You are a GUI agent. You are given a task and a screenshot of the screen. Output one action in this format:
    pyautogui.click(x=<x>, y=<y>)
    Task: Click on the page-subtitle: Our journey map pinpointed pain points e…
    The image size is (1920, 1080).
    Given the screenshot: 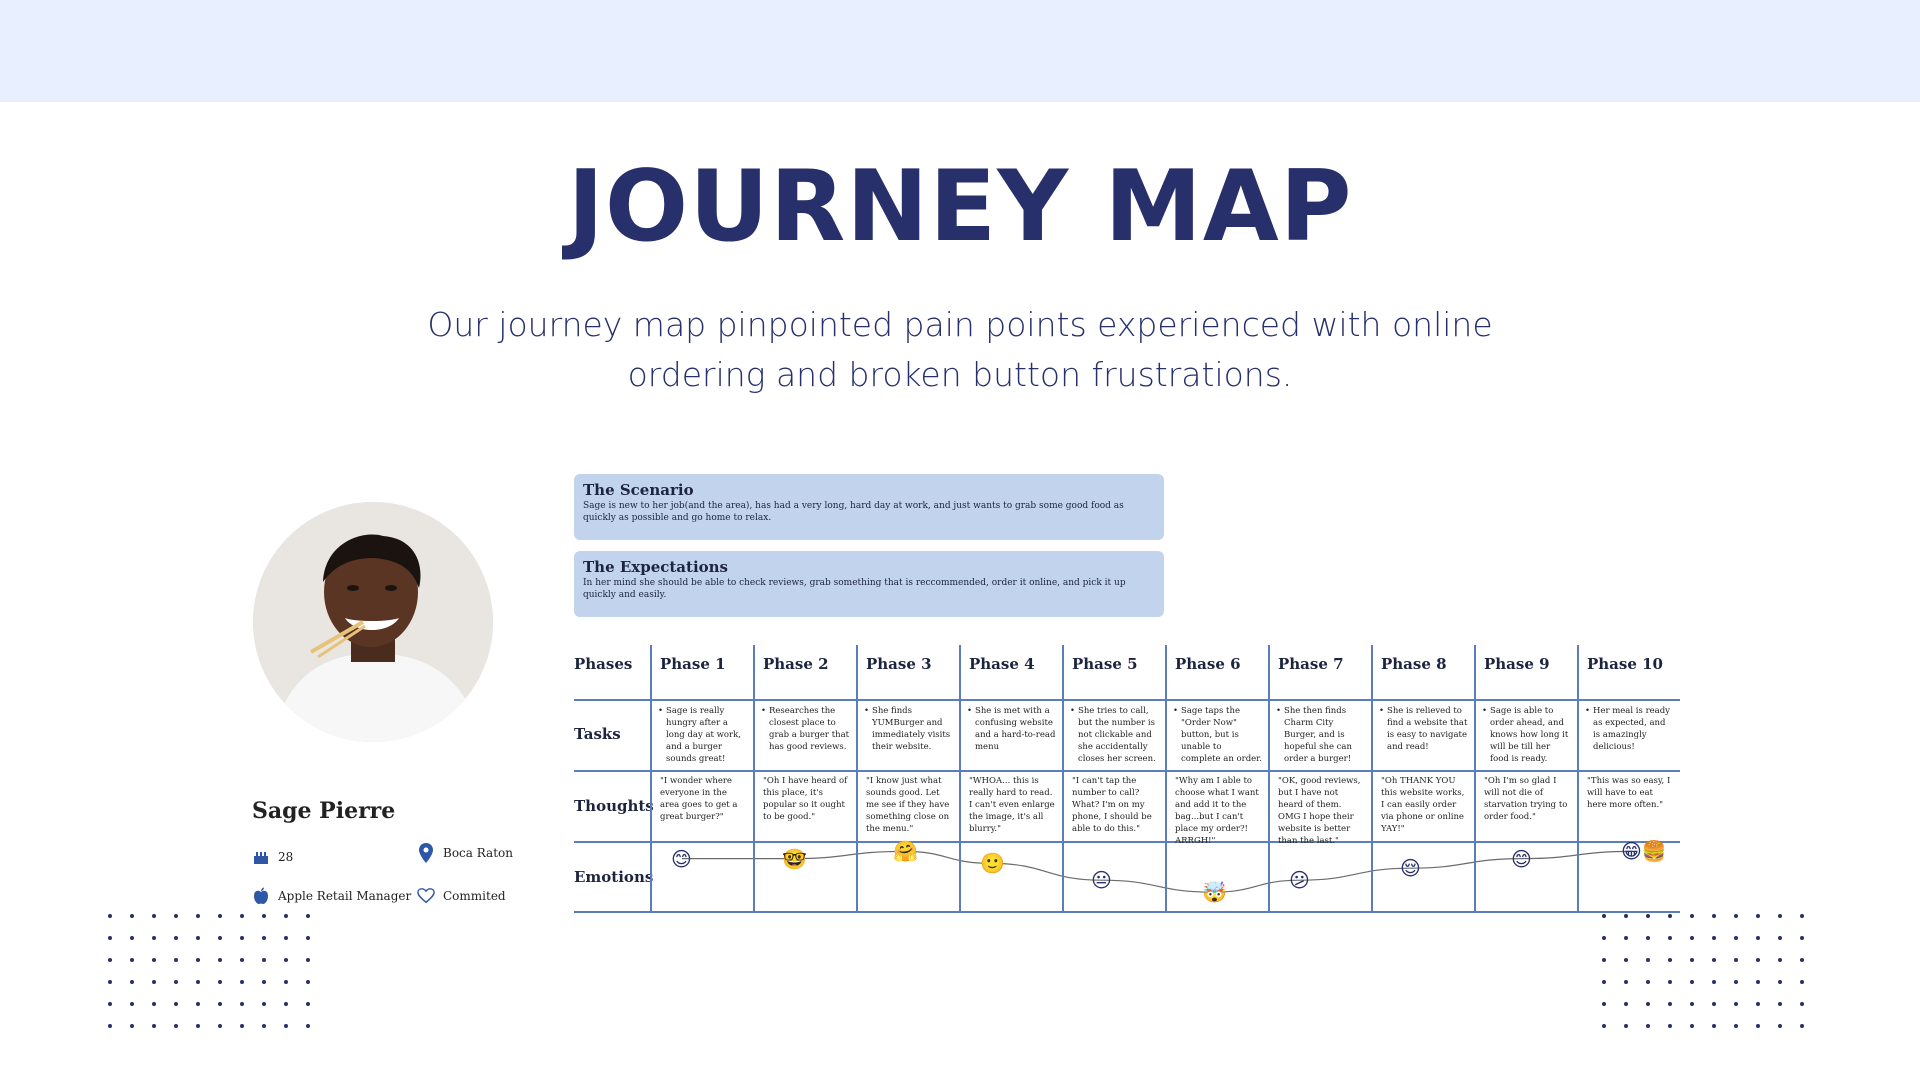 What is the action you would take?
    pyautogui.click(x=960, y=350)
    